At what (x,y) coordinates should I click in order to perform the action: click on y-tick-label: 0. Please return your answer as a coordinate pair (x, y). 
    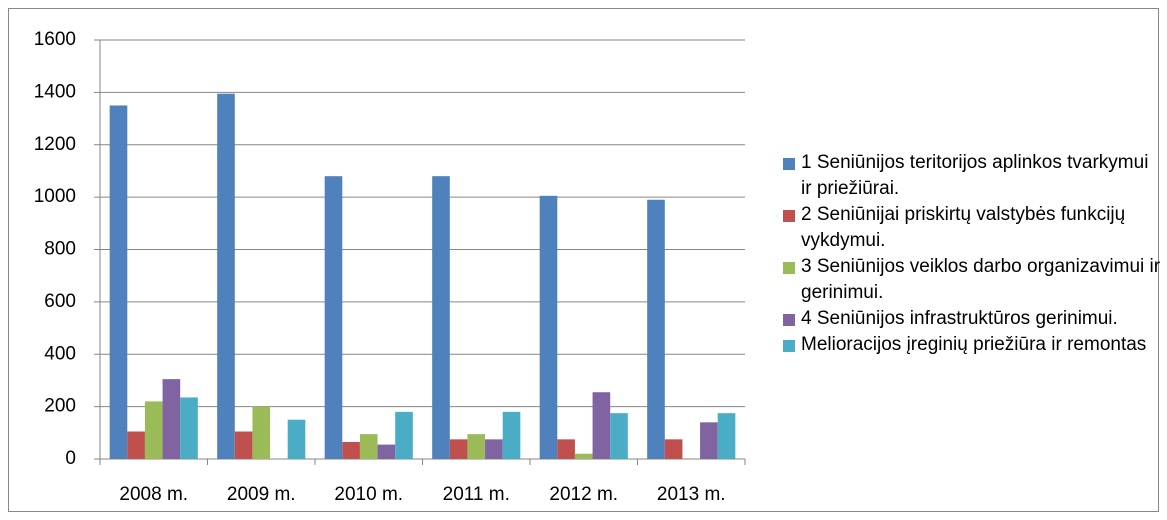
    Looking at the image, I should click on (70, 458).